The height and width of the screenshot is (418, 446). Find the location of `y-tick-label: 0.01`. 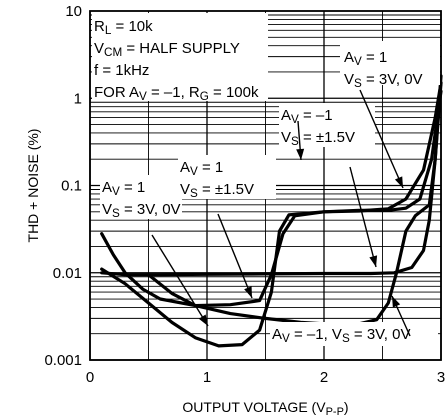

y-tick-label: 0.01 is located at coordinates (67, 273).